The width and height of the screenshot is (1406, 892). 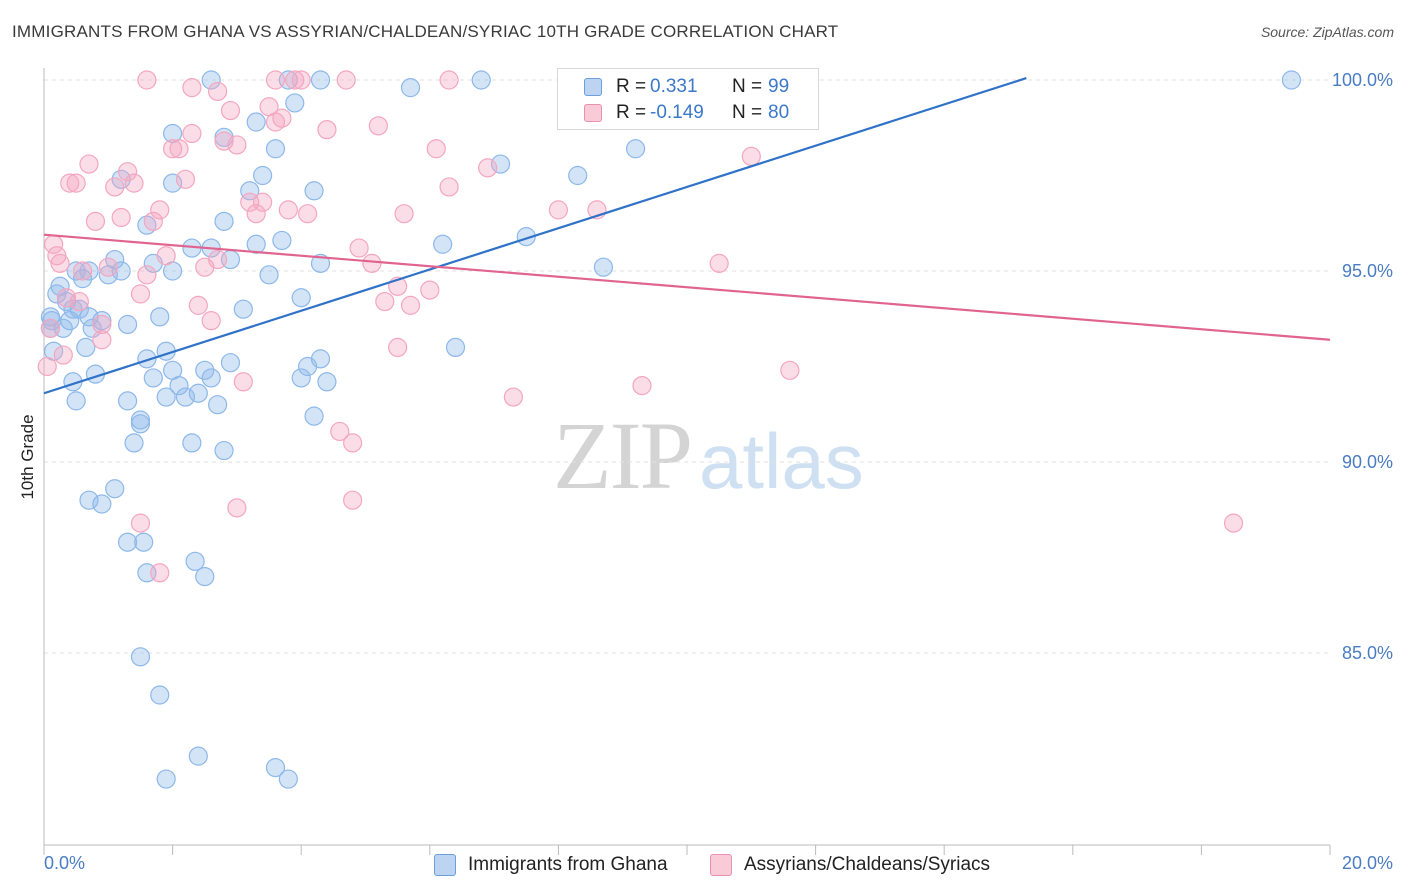 What do you see at coordinates (867, 864) in the screenshot?
I see `assyrian-legend-label: Assyrians/Chaldeans/Syriacs` at bounding box center [867, 864].